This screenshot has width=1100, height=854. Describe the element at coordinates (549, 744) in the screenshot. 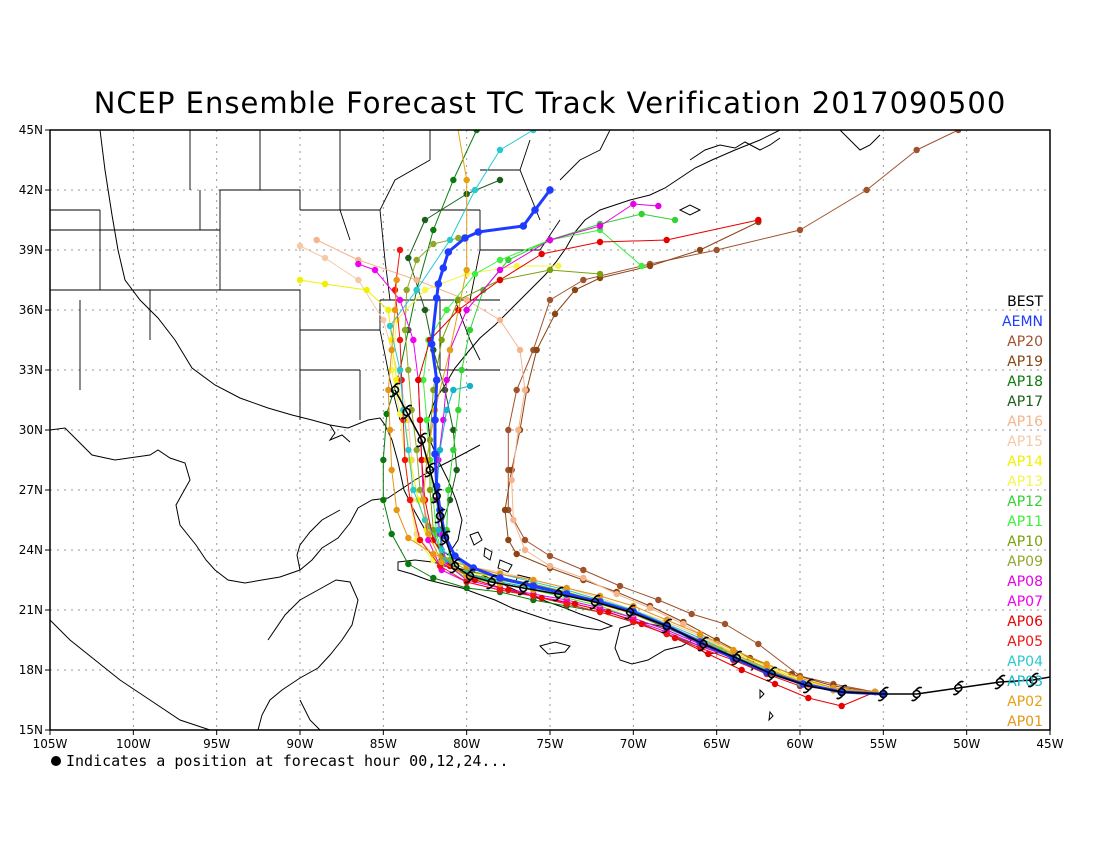

I see `x-tick-label: 75W` at that location.